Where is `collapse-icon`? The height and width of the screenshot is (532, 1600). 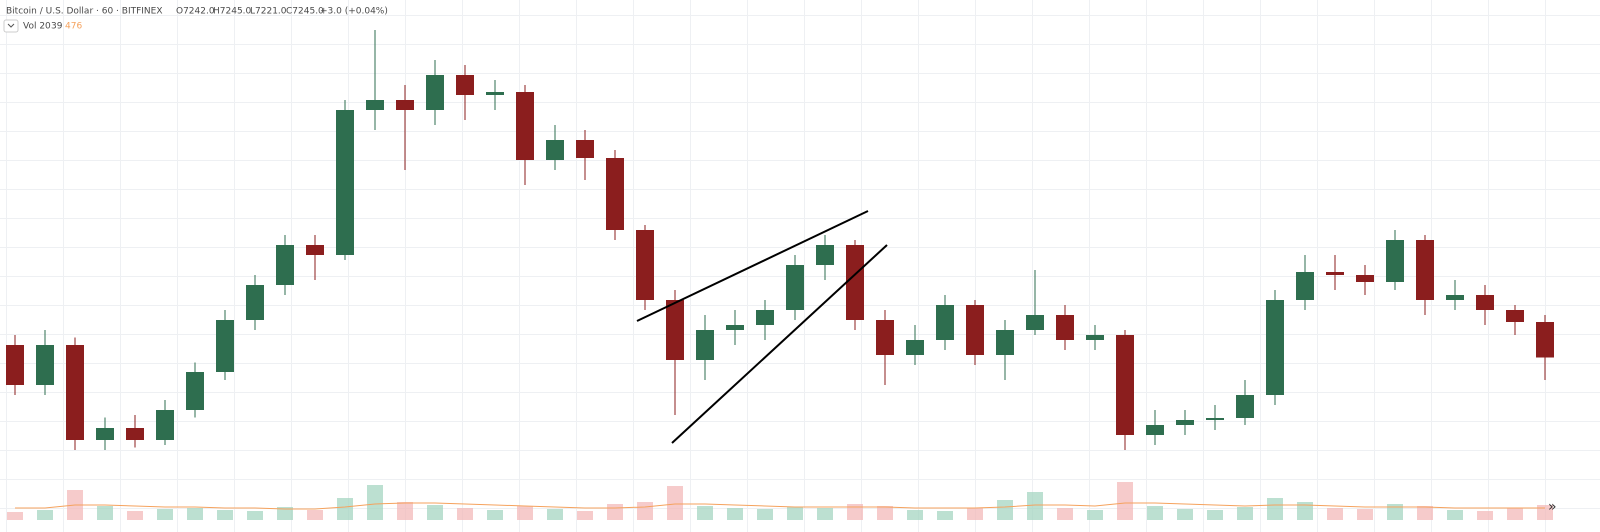
collapse-icon is located at coordinates (11, 25).